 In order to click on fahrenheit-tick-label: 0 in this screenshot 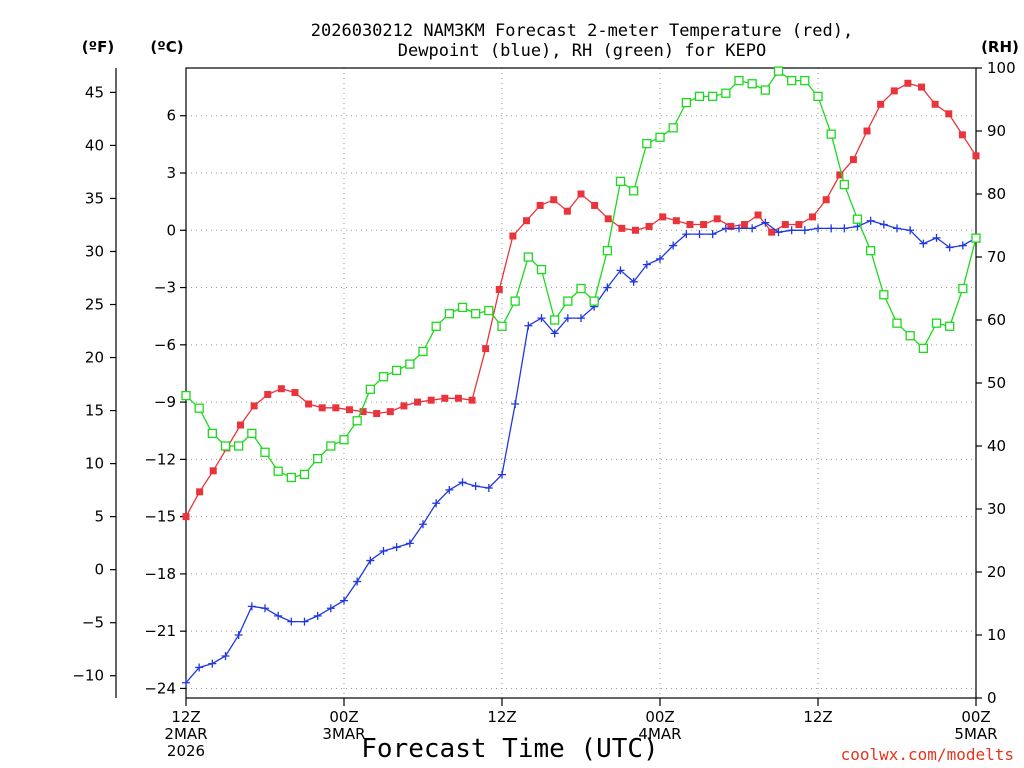, I will do `click(99, 570)`.